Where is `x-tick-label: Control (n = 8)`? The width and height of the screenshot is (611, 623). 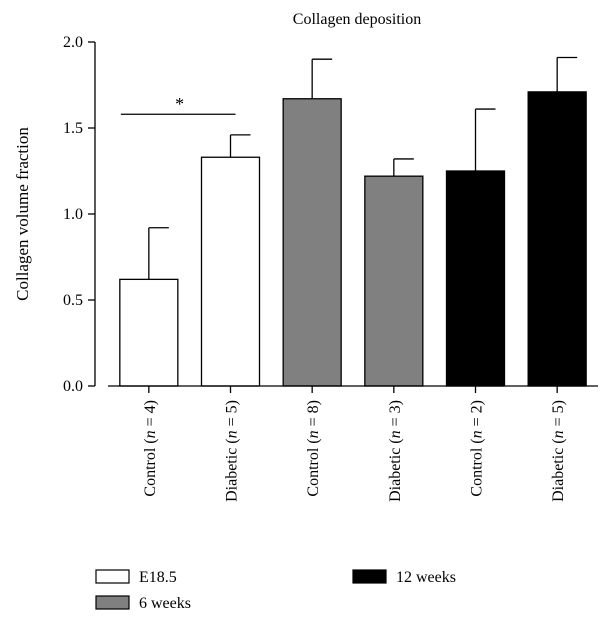
x-tick-label: Control (n = 8) is located at coordinates (313, 448).